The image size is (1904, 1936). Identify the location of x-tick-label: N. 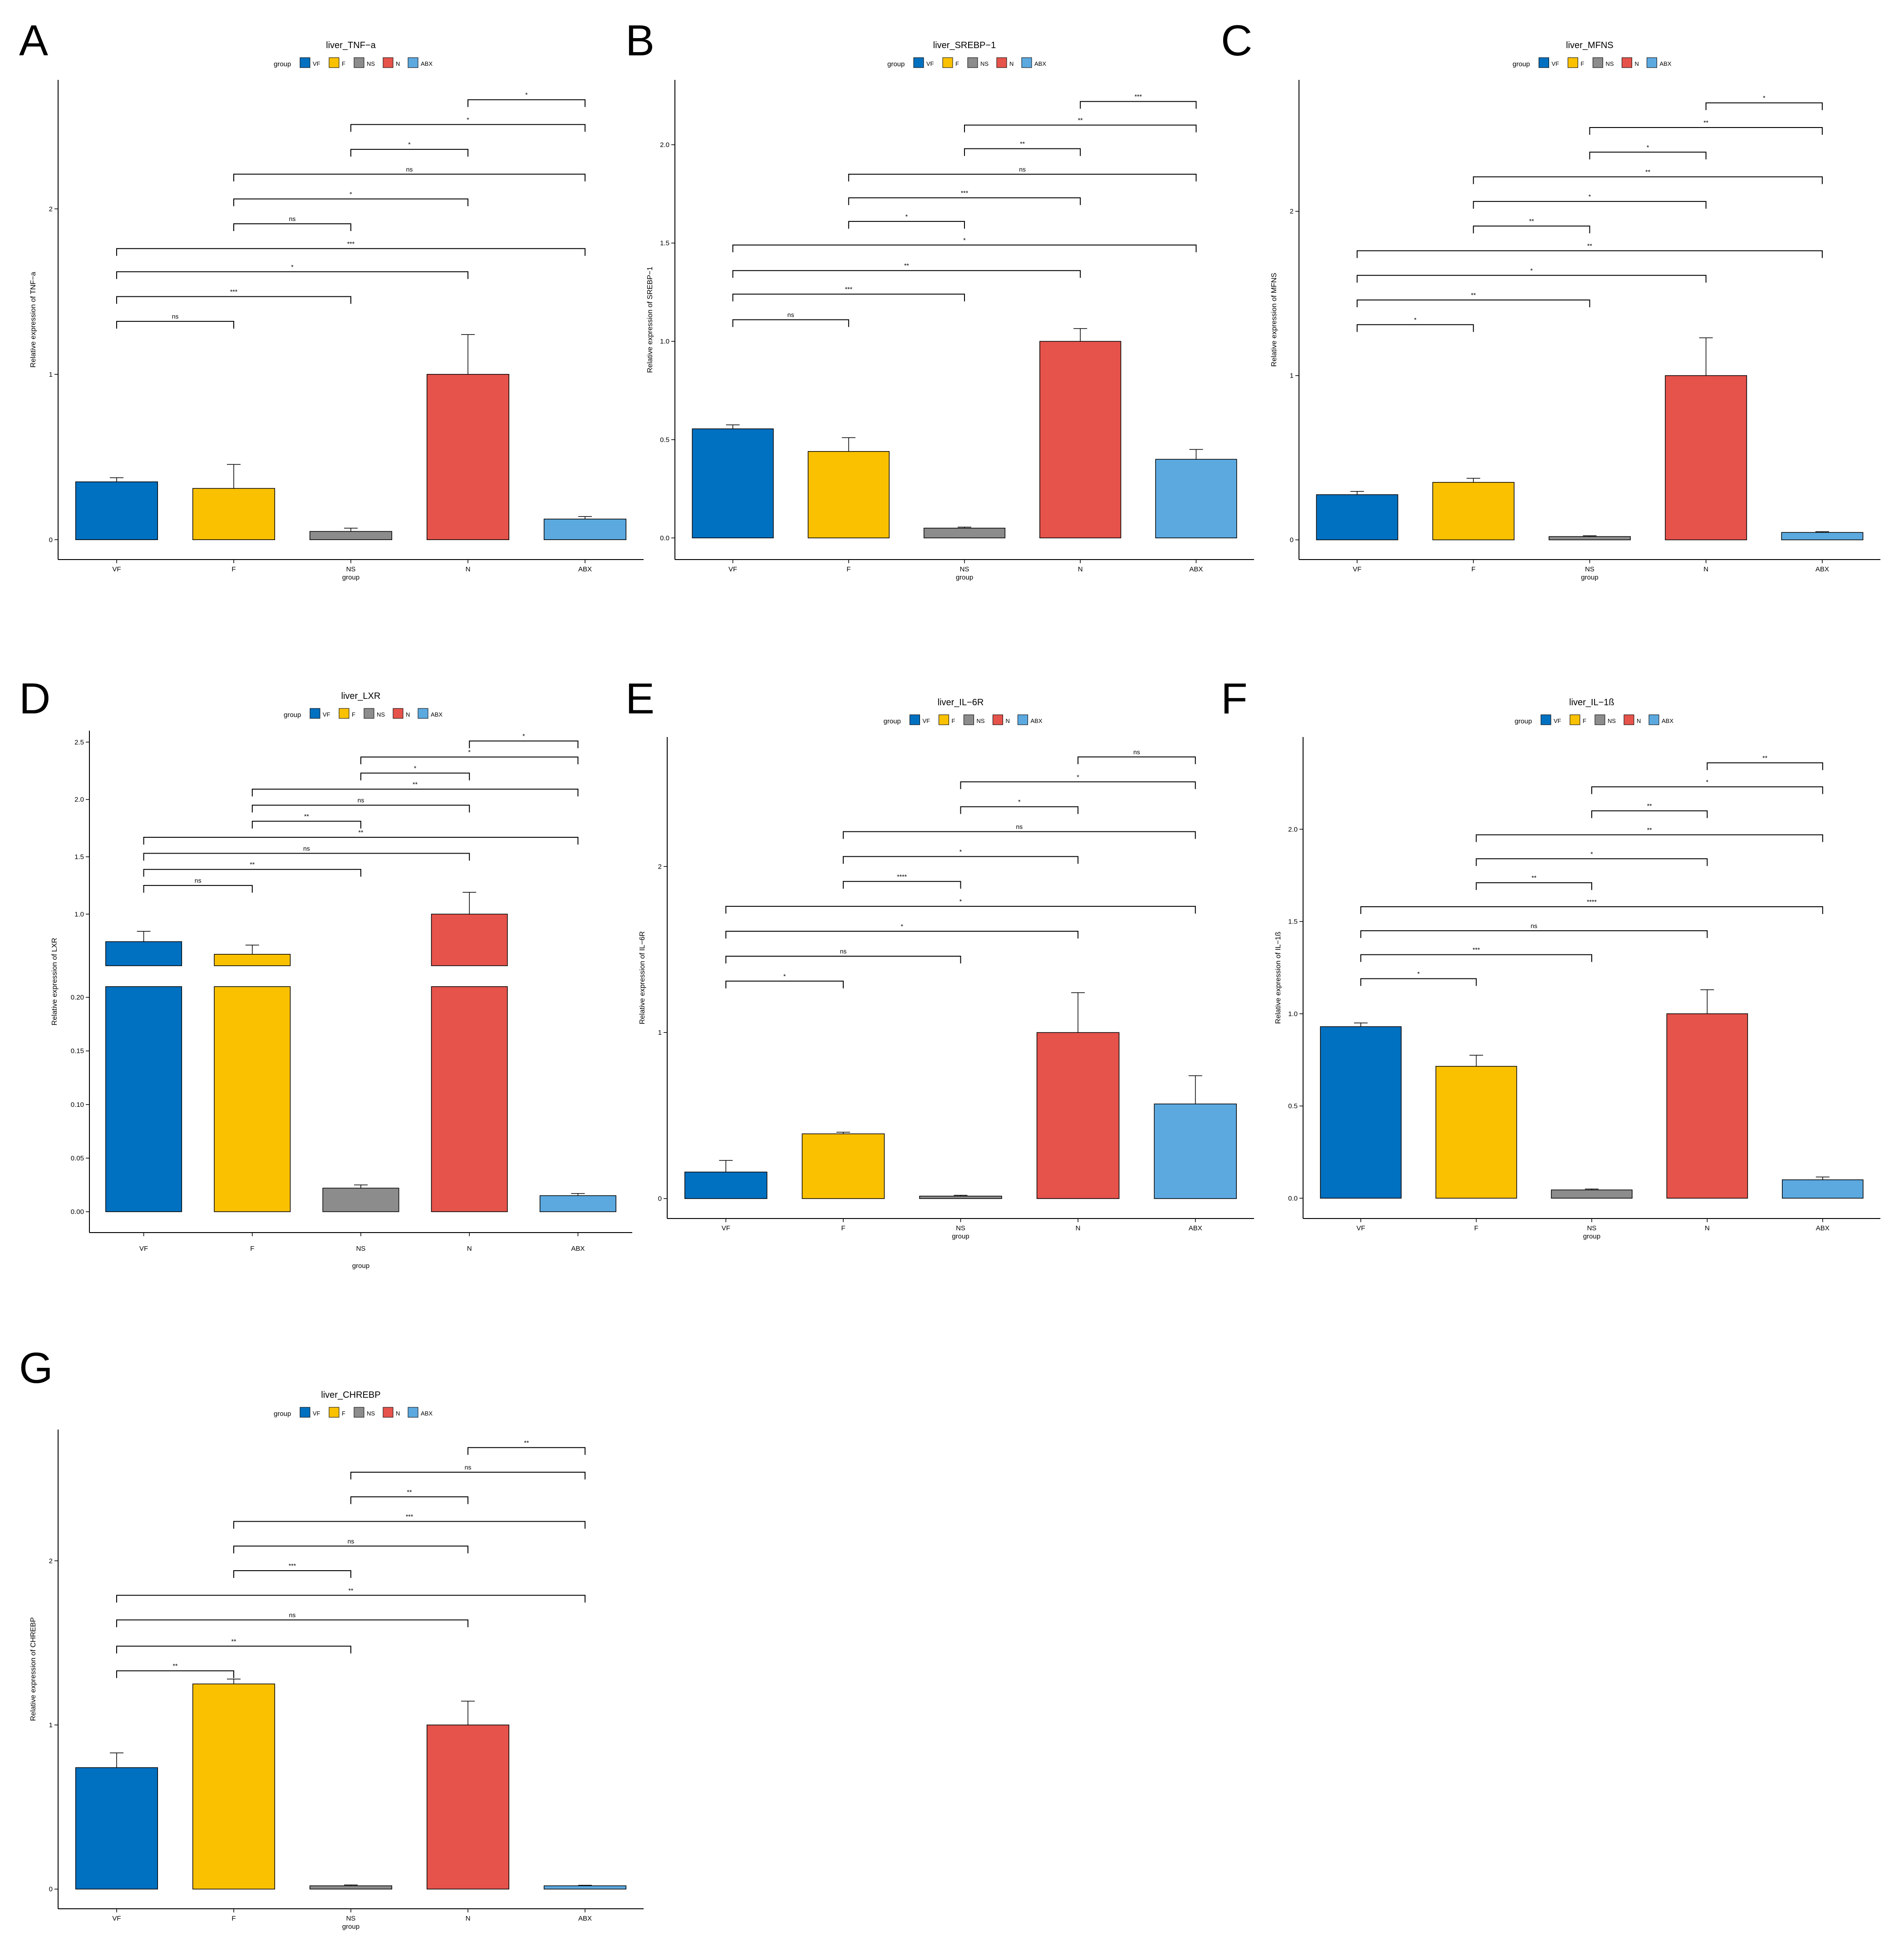
(469, 1249).